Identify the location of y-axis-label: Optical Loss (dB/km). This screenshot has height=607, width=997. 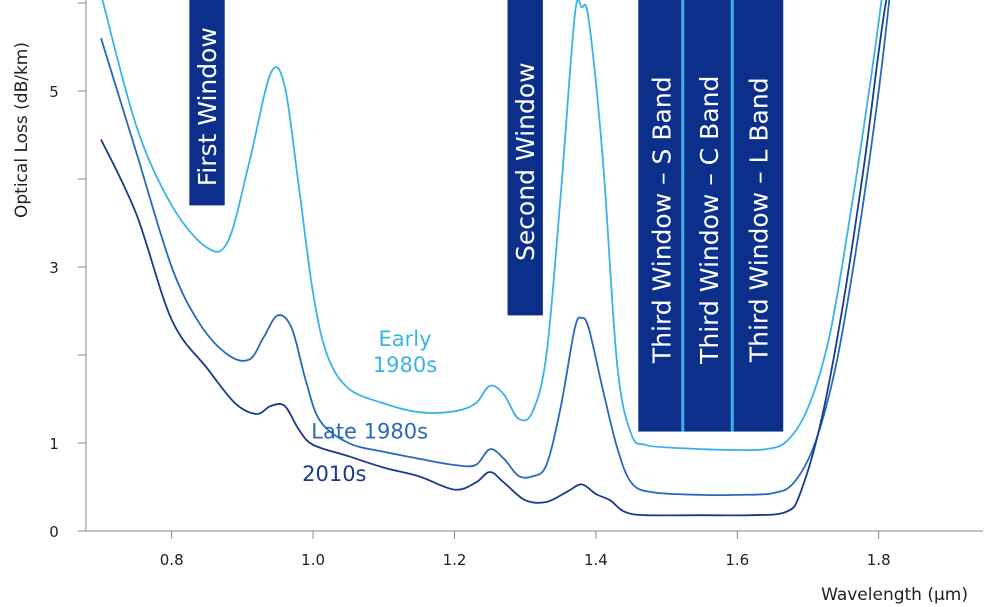
(22, 130).